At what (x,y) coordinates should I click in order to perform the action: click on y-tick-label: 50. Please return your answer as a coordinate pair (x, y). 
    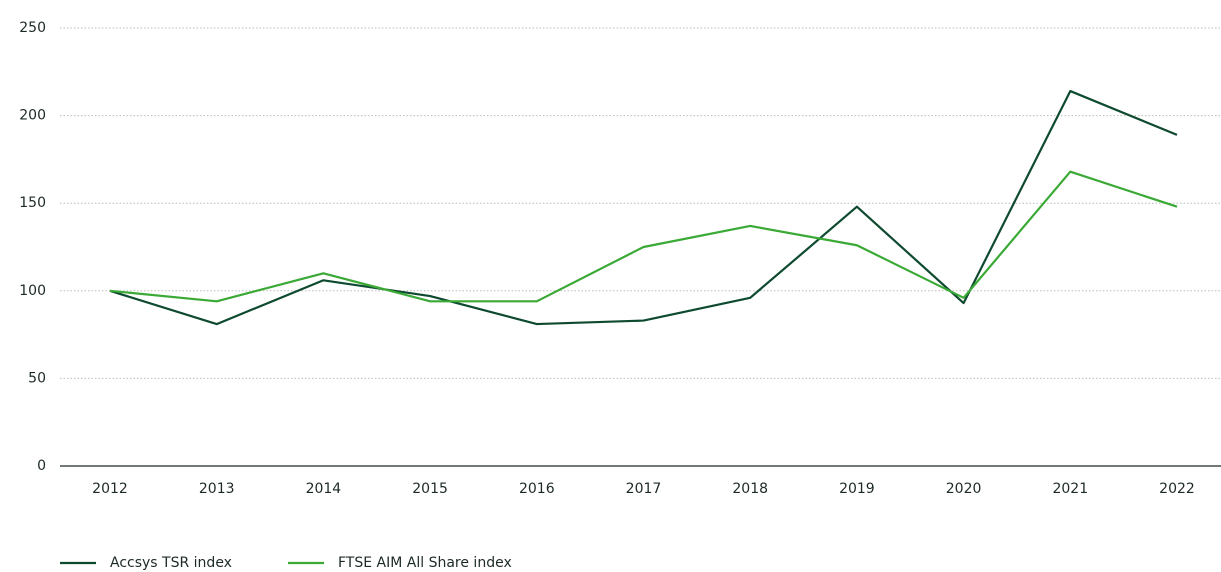
    Looking at the image, I should click on (37, 378).